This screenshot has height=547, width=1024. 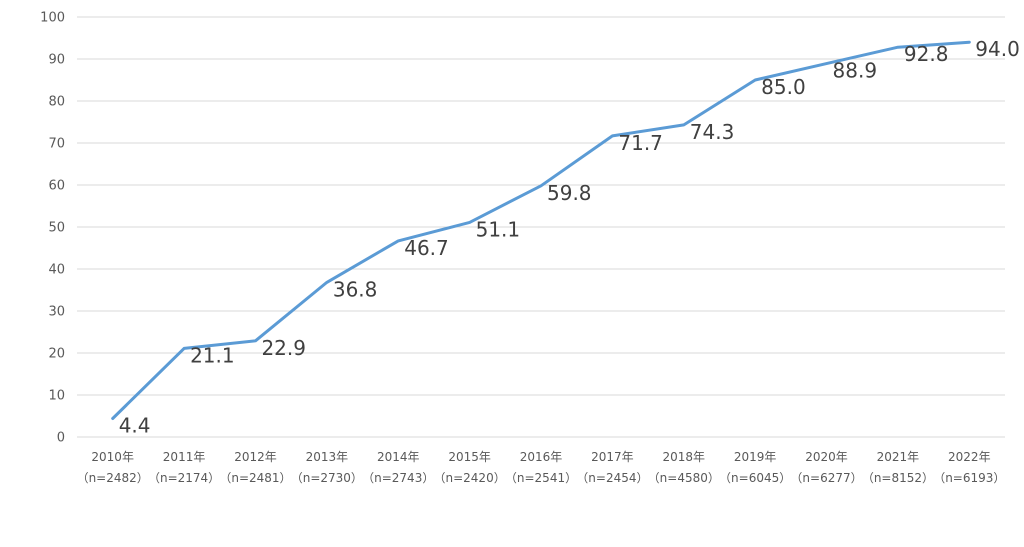 What do you see at coordinates (898, 457) in the screenshot?
I see `x-tick-year: 2021年` at bounding box center [898, 457].